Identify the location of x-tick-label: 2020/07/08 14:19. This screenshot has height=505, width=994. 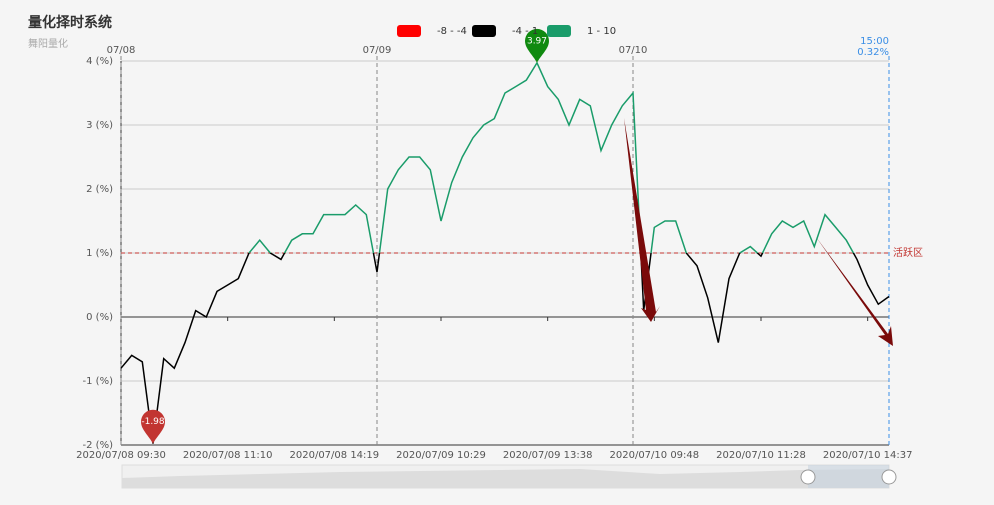
(335, 455).